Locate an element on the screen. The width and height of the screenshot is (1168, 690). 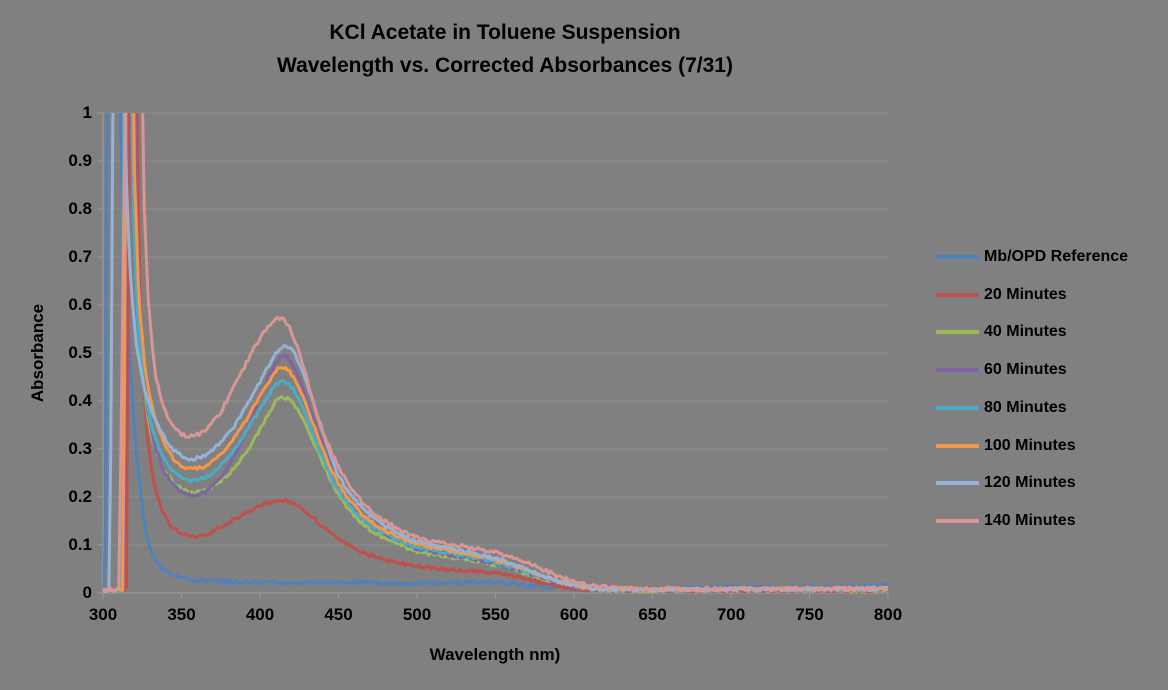
x-axis-title: Wavelength nm) is located at coordinates (495, 654).